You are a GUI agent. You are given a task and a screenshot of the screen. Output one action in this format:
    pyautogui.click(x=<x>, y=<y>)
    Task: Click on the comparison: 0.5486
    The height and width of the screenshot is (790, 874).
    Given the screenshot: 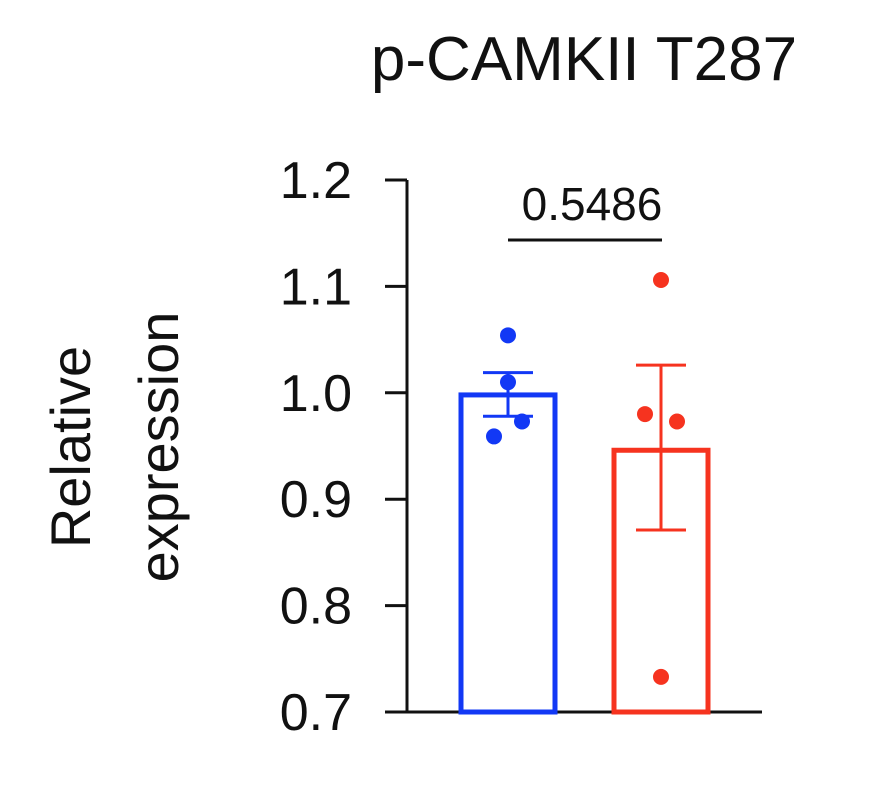 What is the action you would take?
    pyautogui.click(x=585, y=210)
    